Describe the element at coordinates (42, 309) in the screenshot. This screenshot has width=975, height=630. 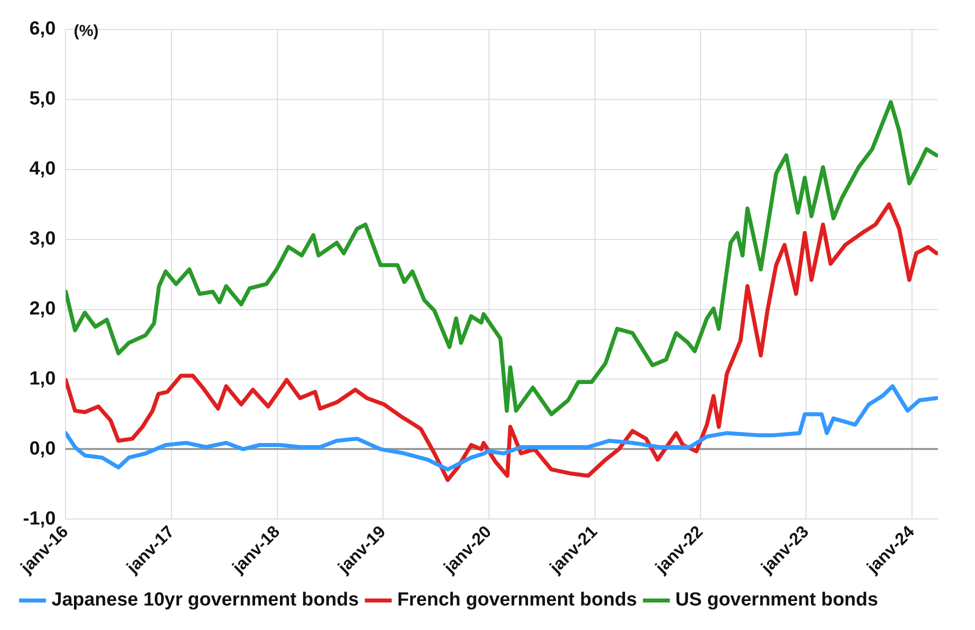
I see `y-tick-label: 2,0` at that location.